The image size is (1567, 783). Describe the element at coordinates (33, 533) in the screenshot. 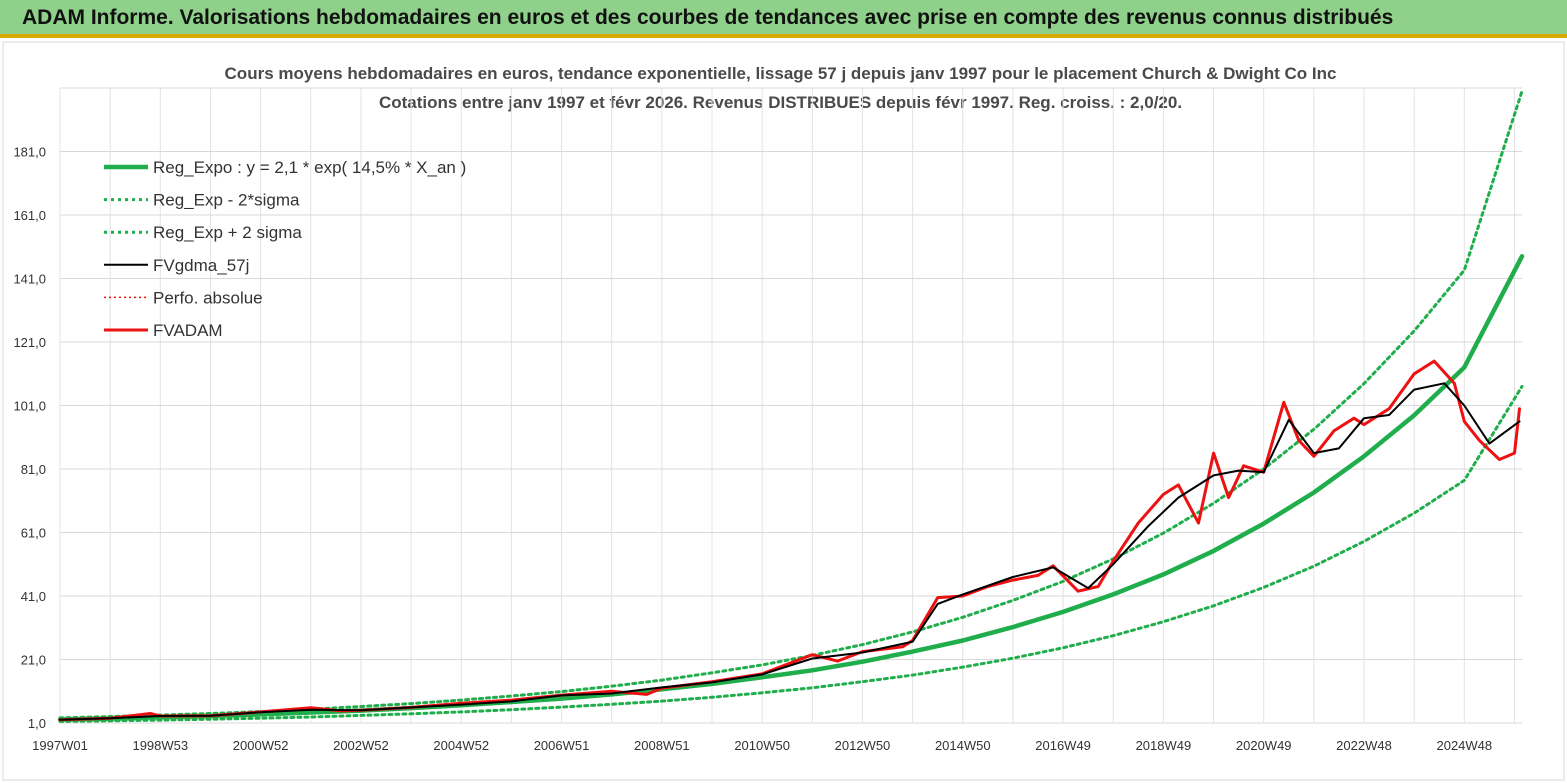

I see `y-tick-label: 61,0` at that location.